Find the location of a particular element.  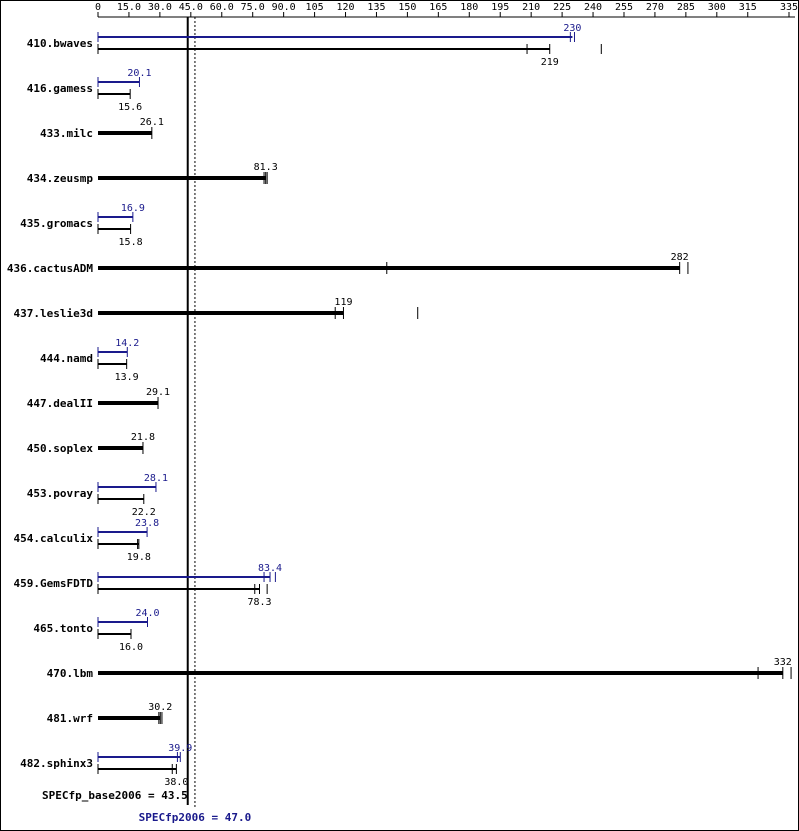

base-value-label: 29.1 is located at coordinates (158, 392).